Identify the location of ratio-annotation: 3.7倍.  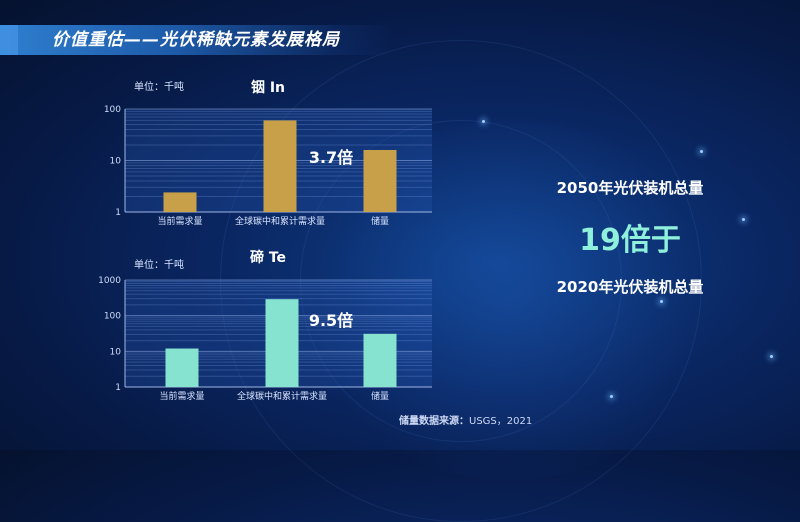
(331, 157).